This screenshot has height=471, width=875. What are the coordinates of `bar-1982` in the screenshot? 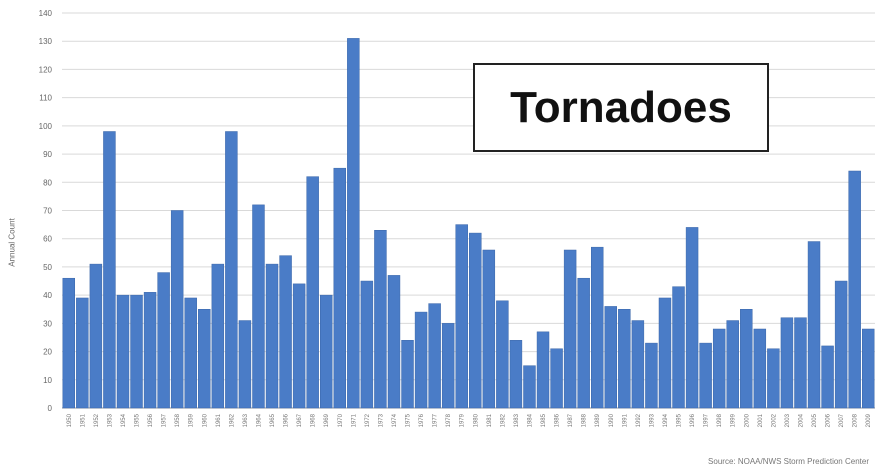 It's located at (502, 354).